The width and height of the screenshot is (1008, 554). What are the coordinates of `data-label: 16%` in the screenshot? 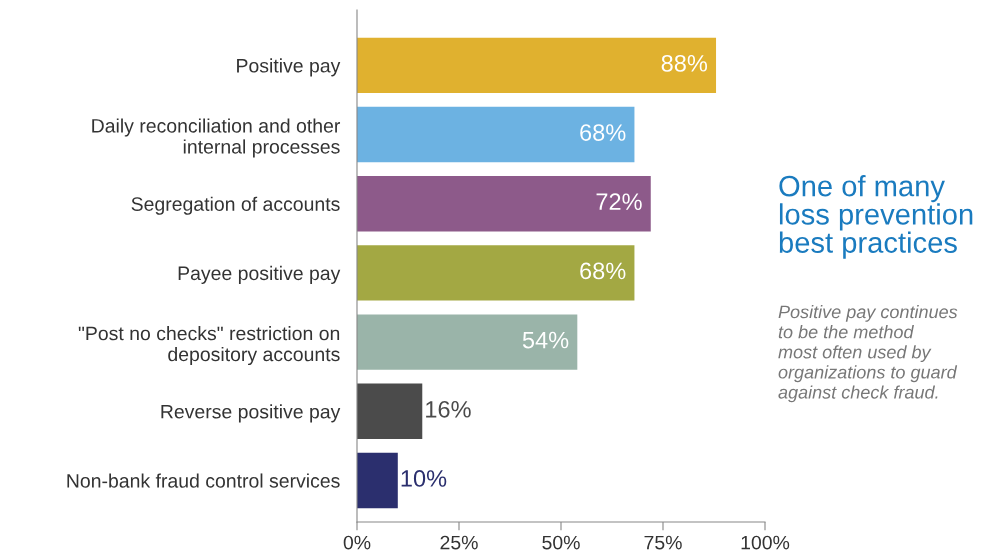 It's located at (448, 409).